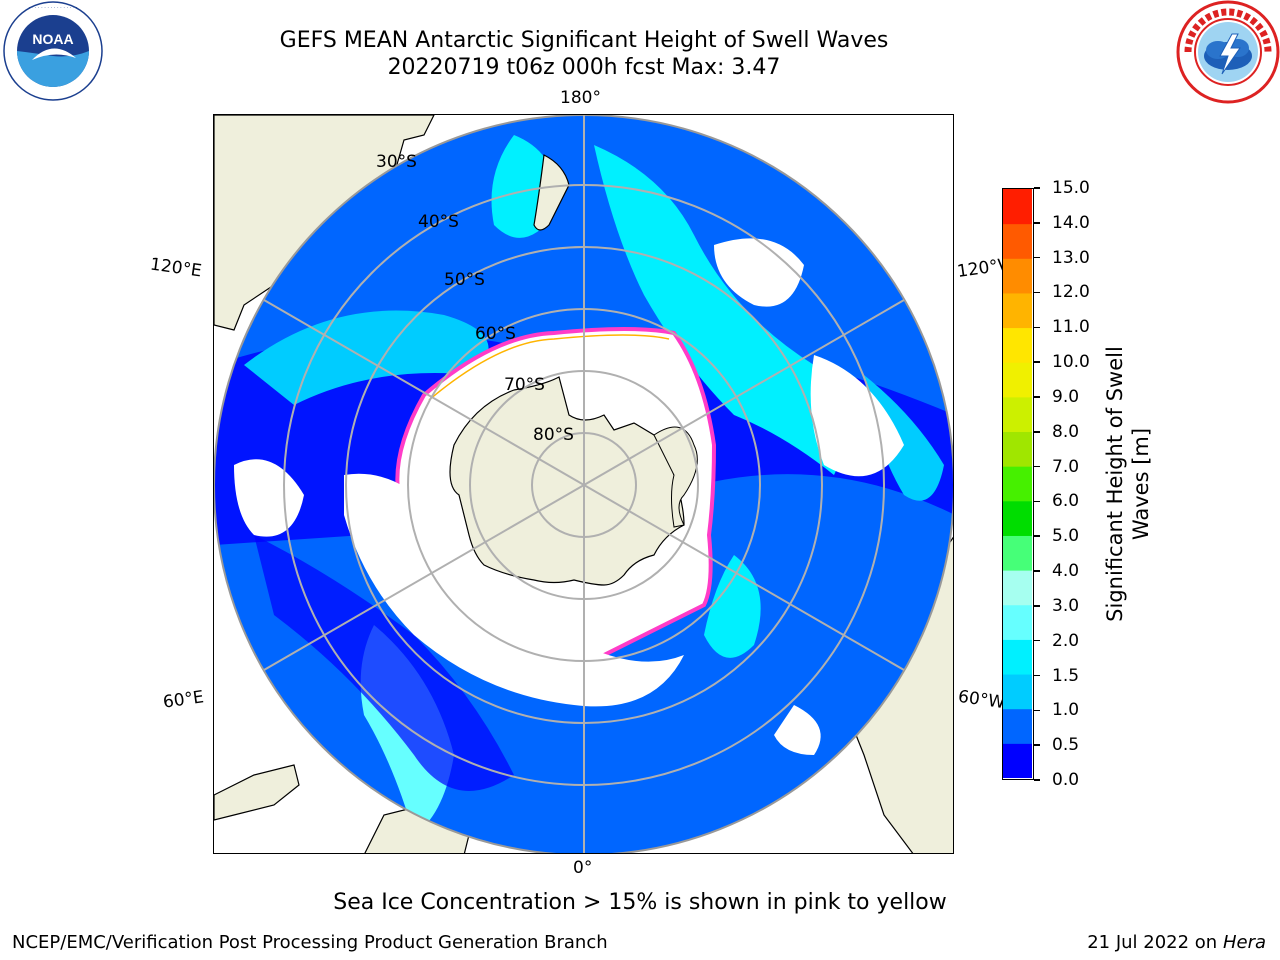  Describe the element at coordinates (1071, 327) in the screenshot. I see `colorbar-tick-label: 11.0` at that location.